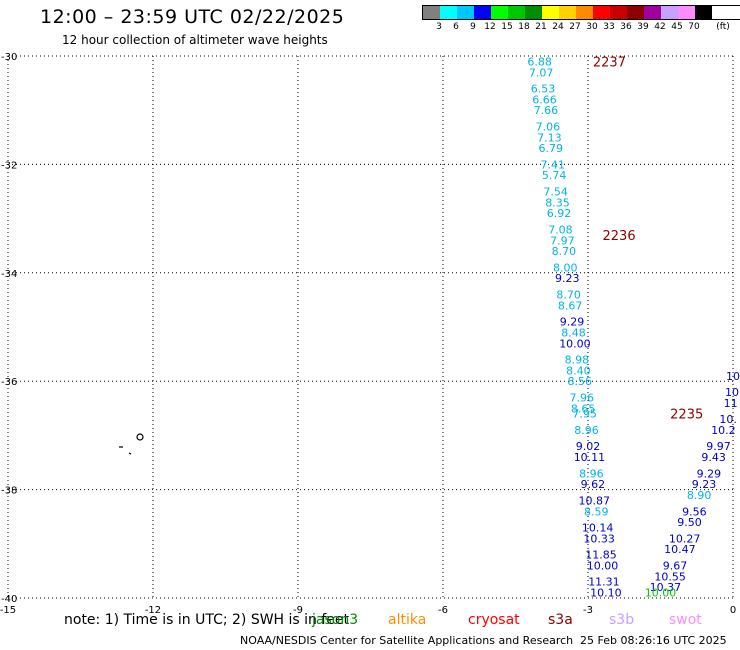  Describe the element at coordinates (598, 528) in the screenshot. I see `wave-height-value: 10.14` at that location.